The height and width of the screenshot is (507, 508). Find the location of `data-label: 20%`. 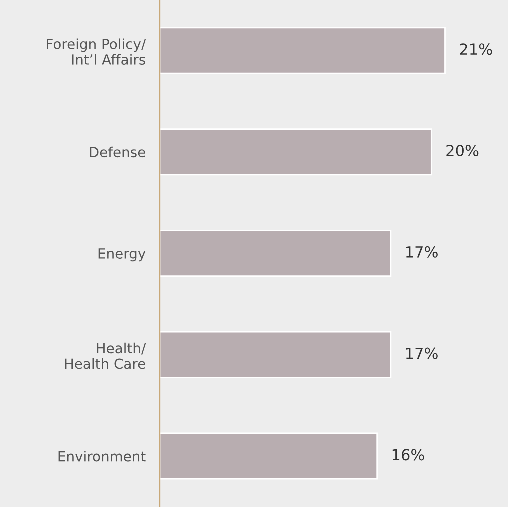

data-label: 20% is located at coordinates (462, 150).